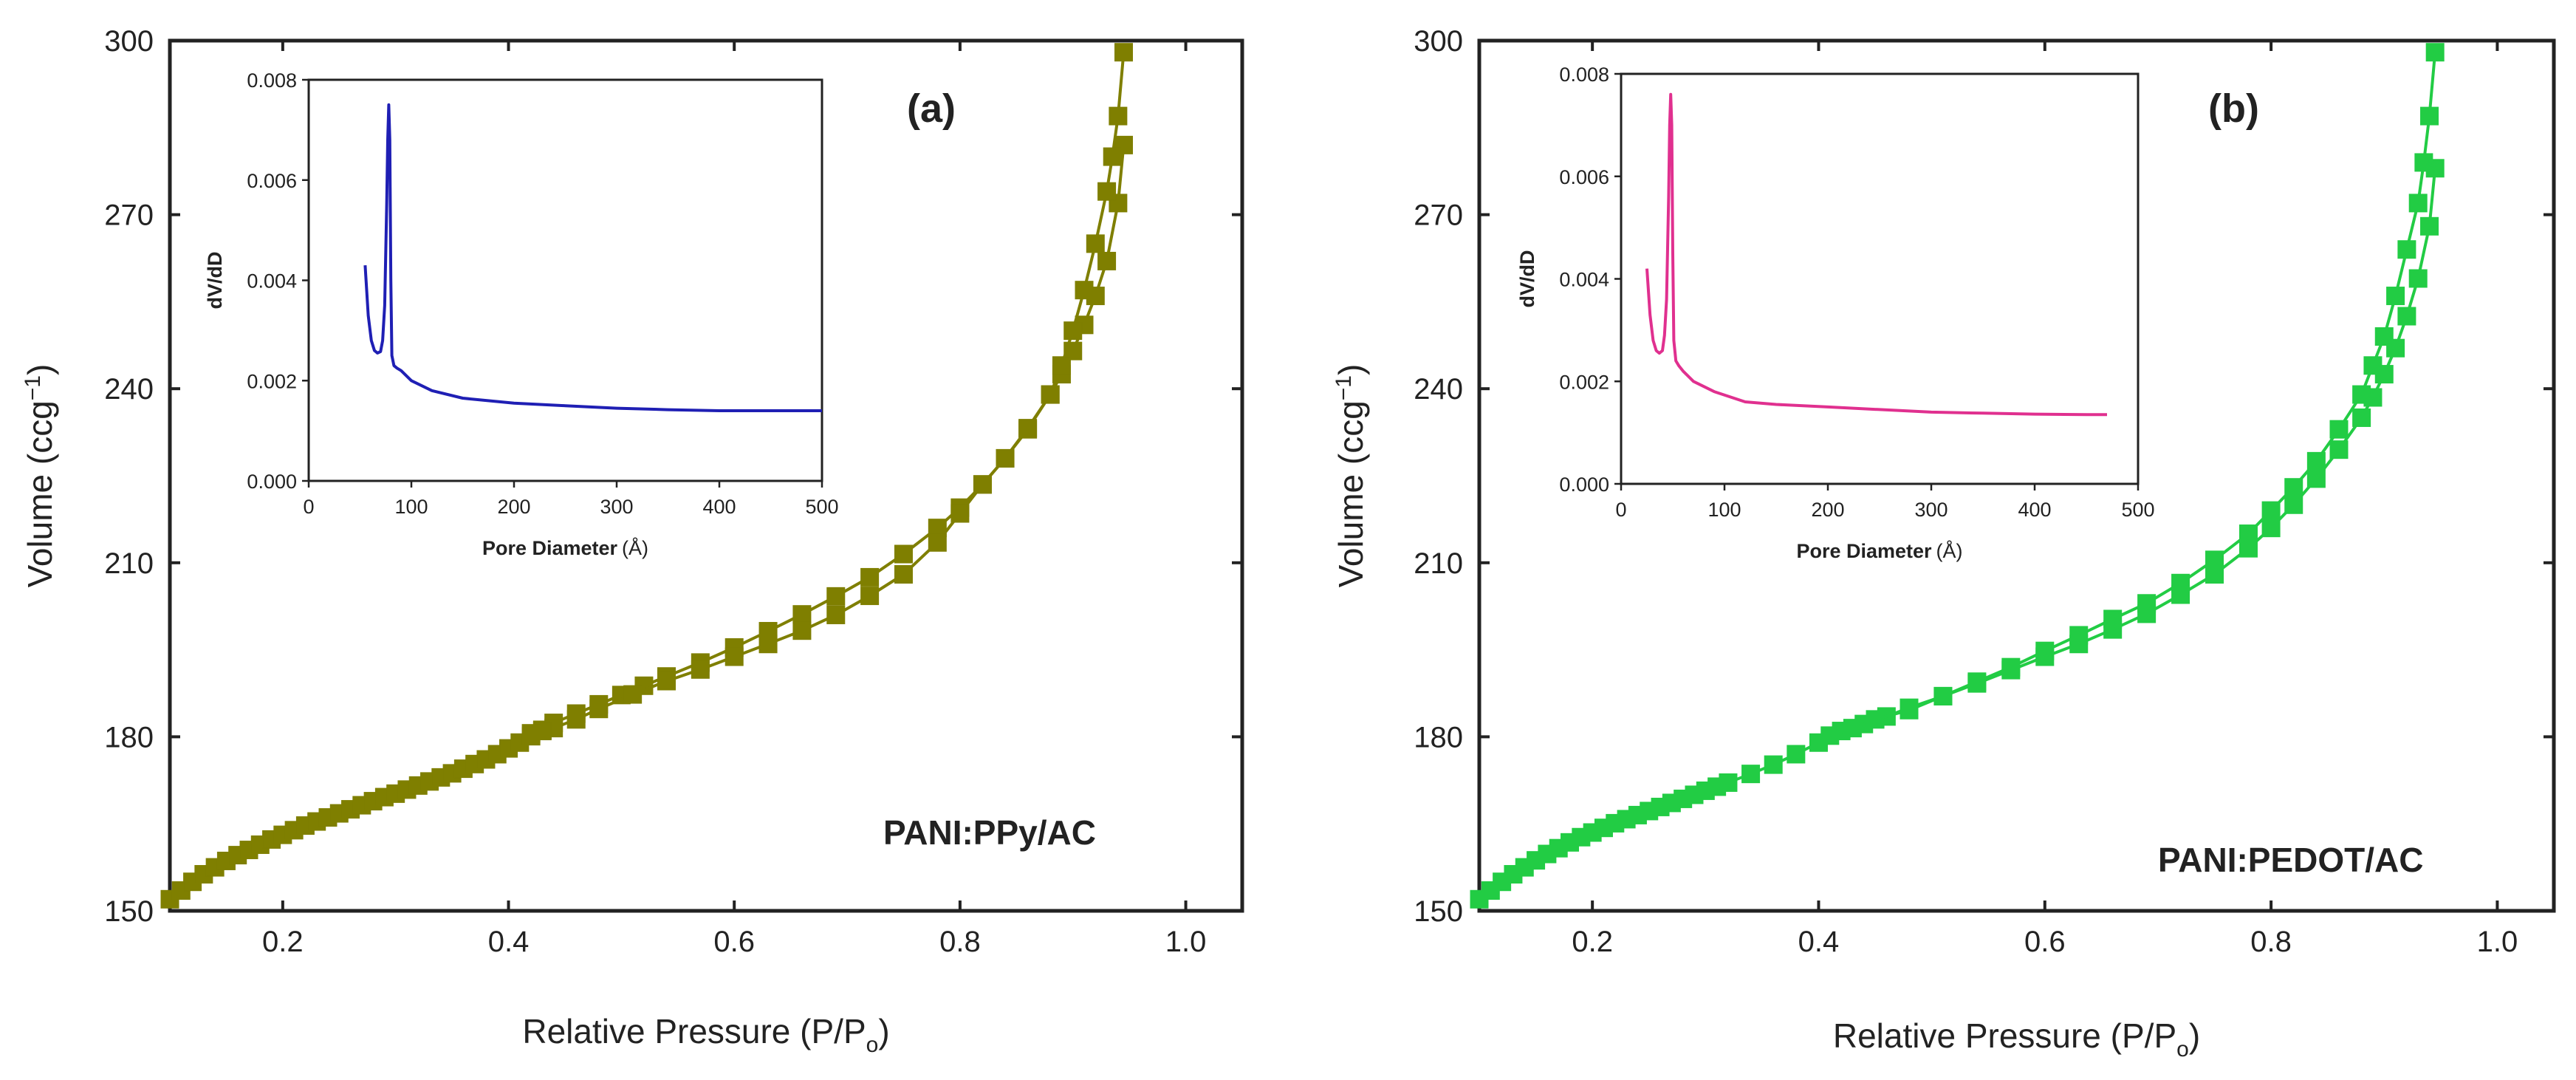  I want to click on inset-x-axis-label-unit: (Å), so click(1949, 550).